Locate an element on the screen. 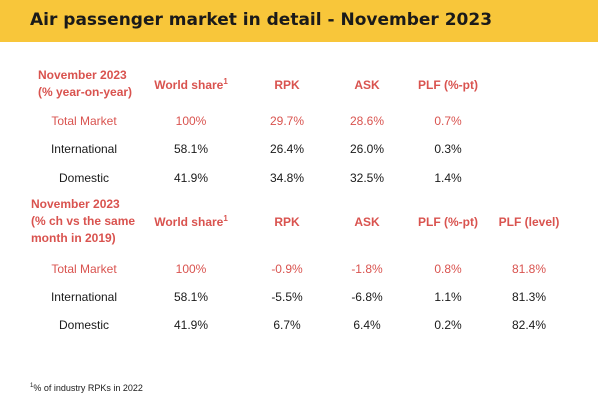 This screenshot has width=598, height=408. table2-header-plf-level: PLF (level) is located at coordinates (529, 222).